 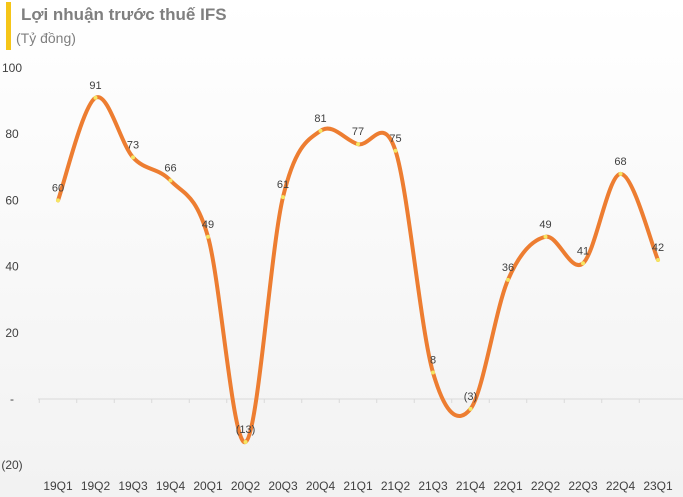 I want to click on y-tick-label: 60, so click(x=12, y=200).